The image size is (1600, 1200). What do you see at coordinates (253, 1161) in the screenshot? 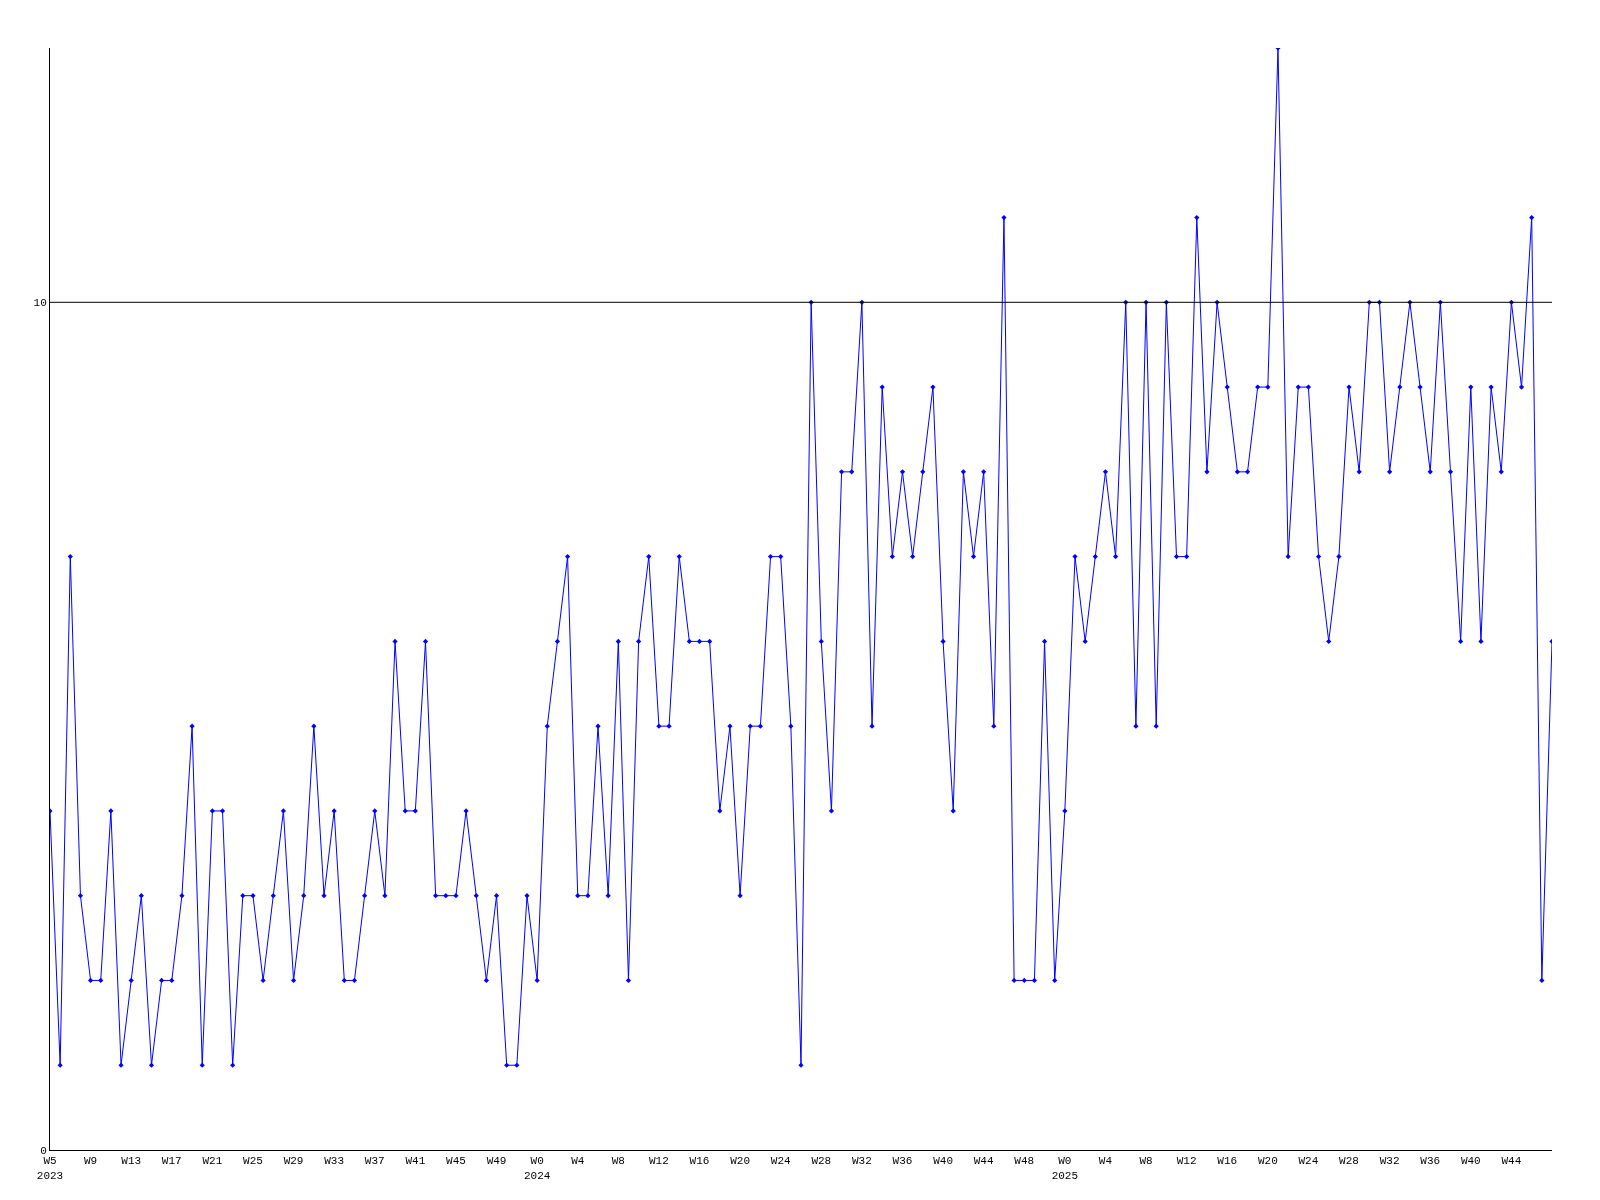
I see `x-tick-label: W25` at bounding box center [253, 1161].